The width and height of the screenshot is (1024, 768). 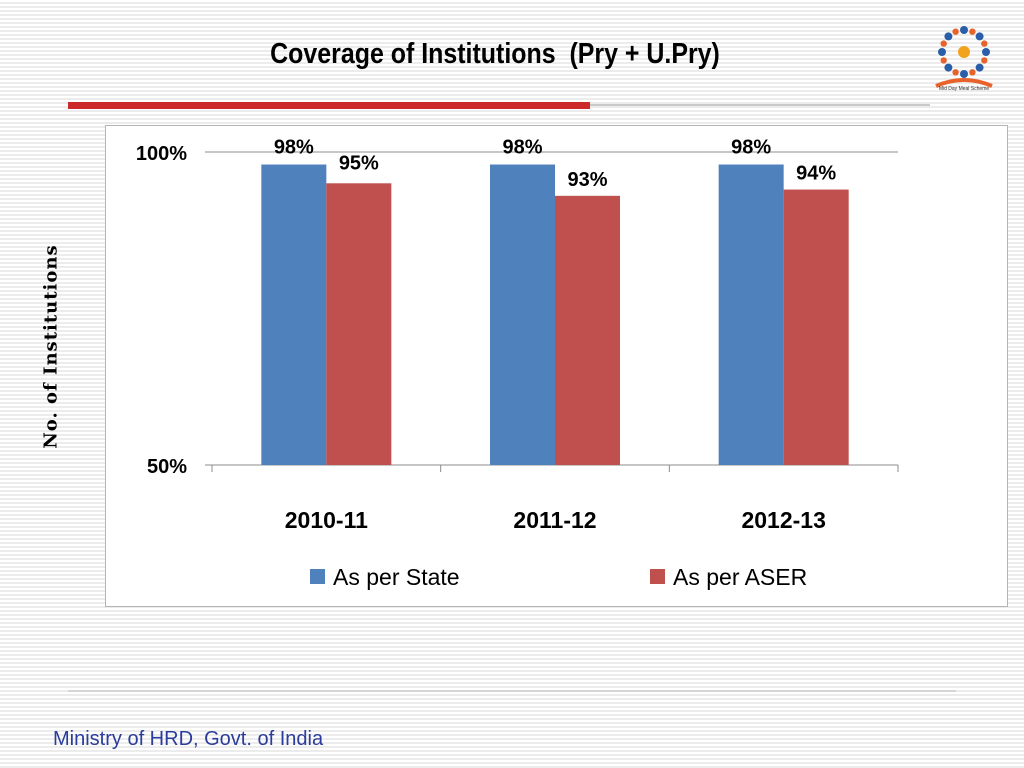 I want to click on y-tick-label: 100%, so click(x=161, y=154).